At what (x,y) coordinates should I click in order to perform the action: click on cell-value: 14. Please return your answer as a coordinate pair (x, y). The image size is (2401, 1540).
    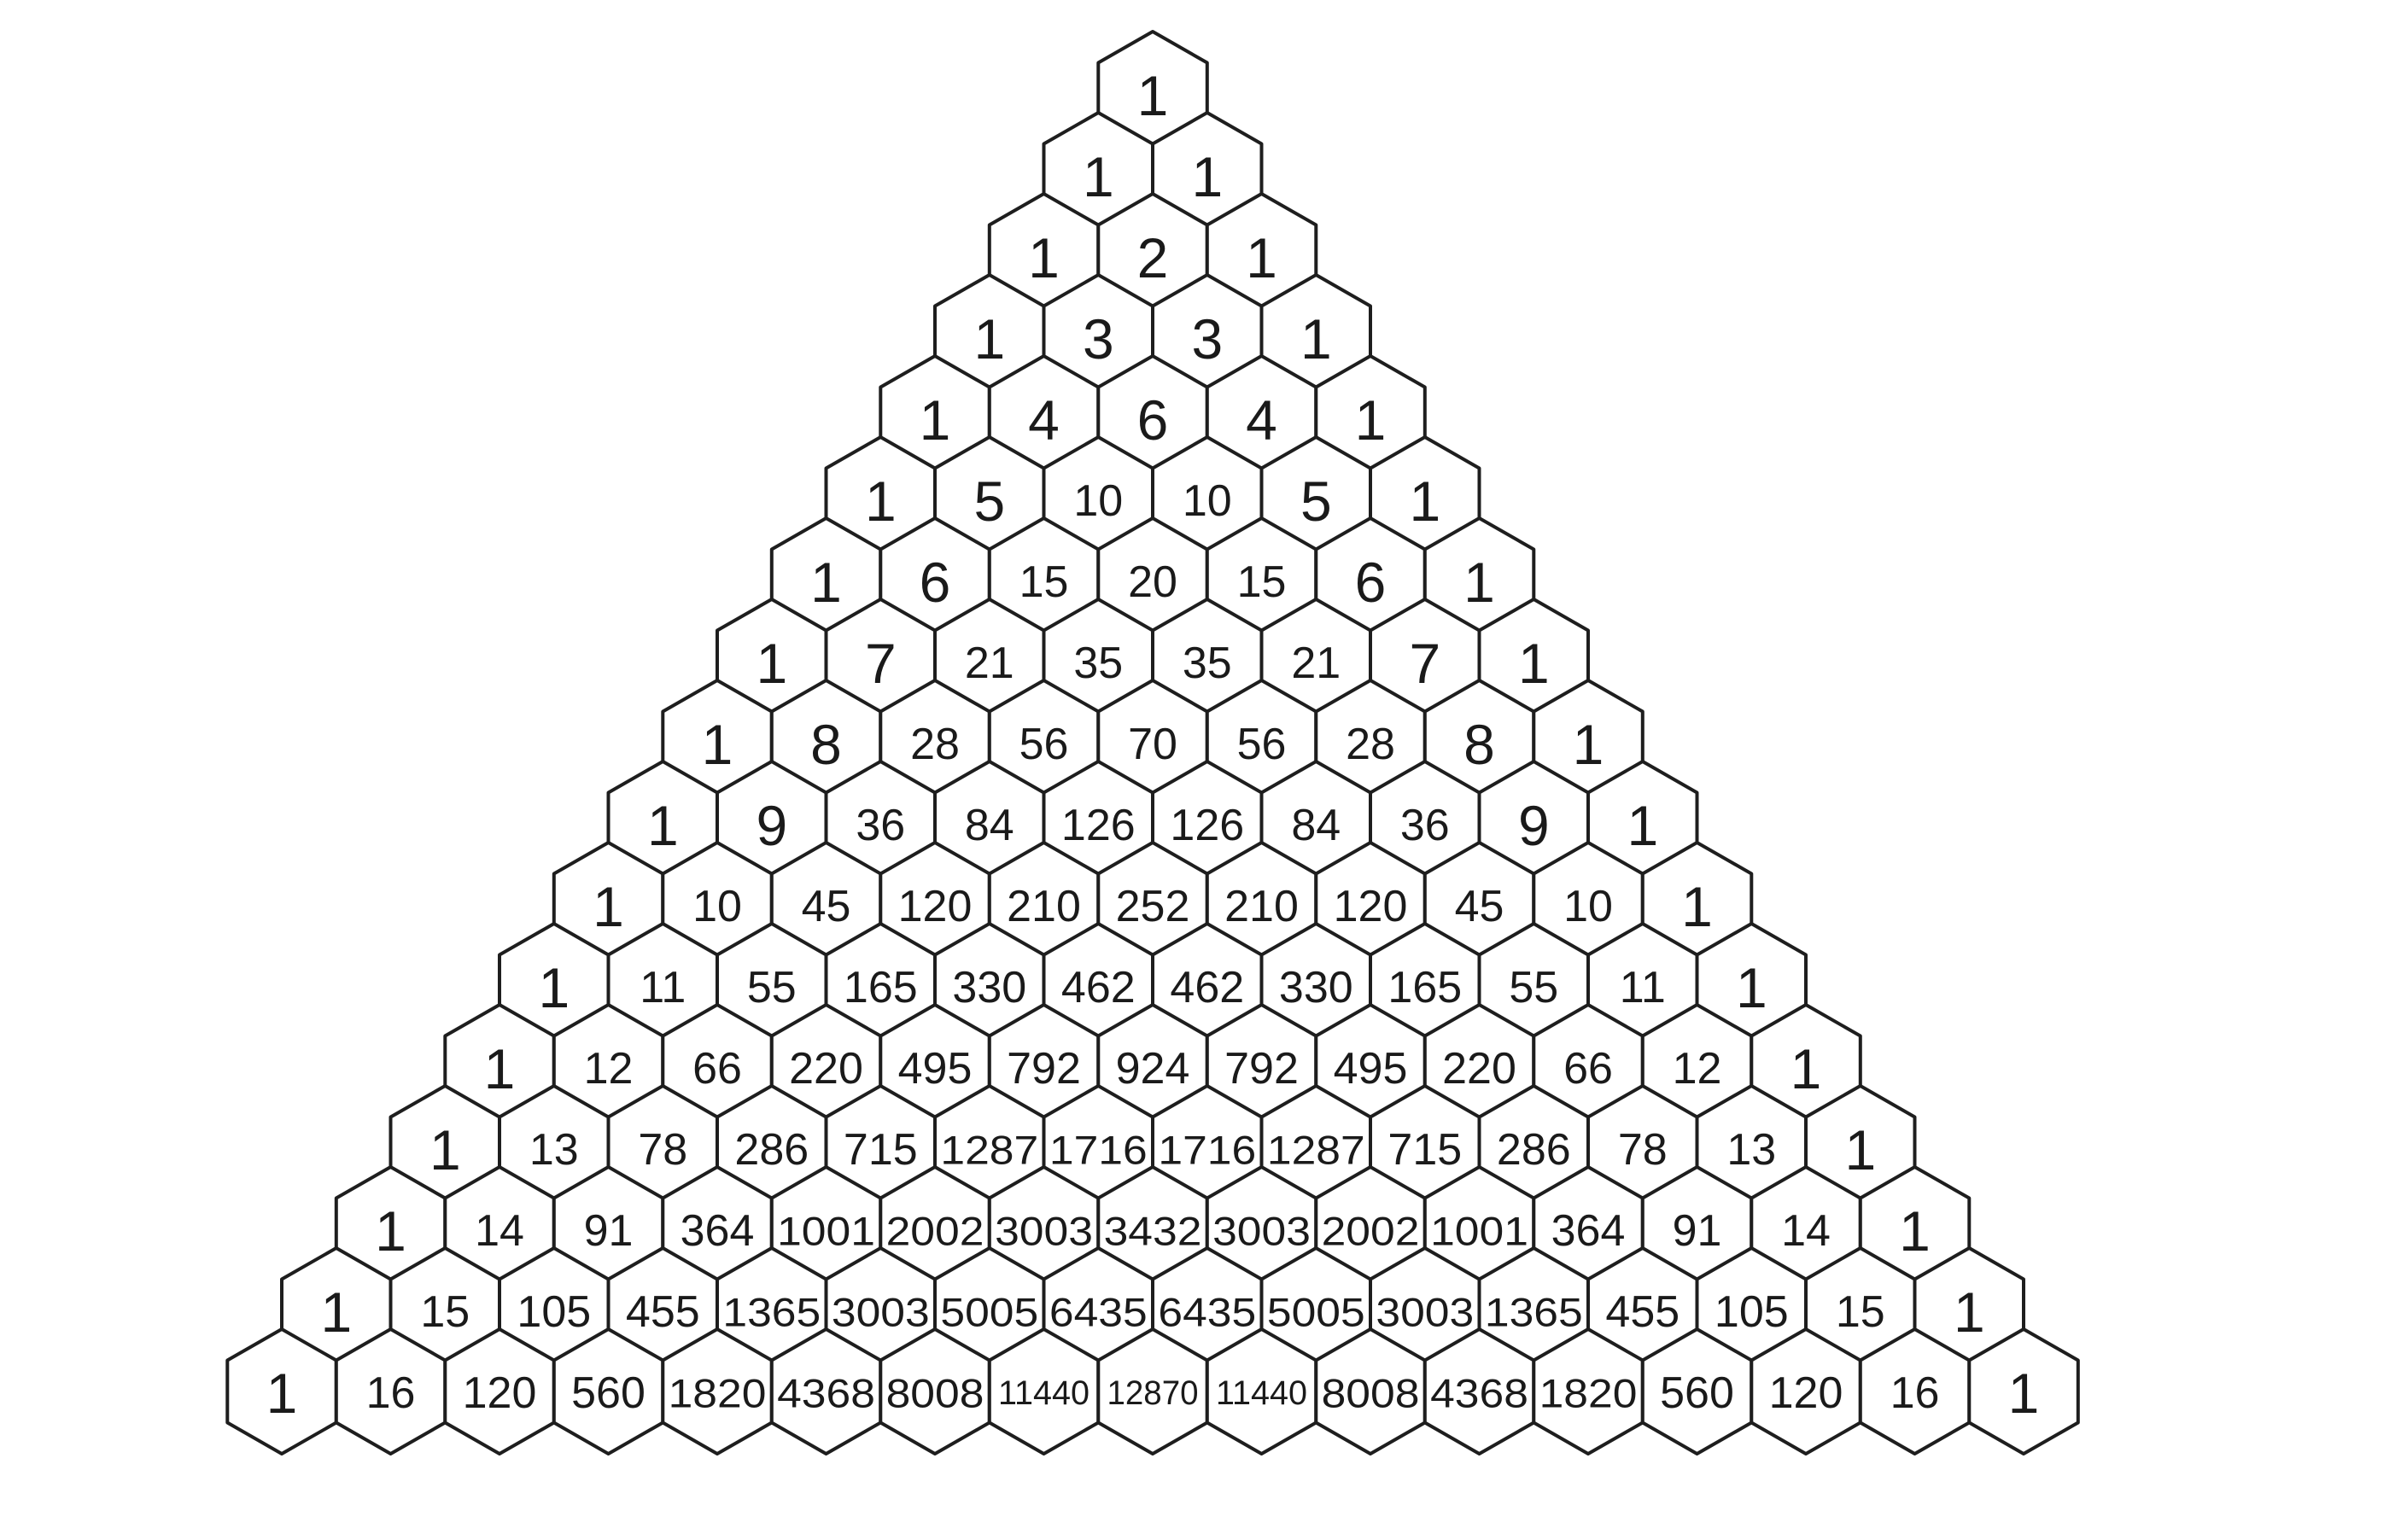
    Looking at the image, I should click on (1806, 1231).